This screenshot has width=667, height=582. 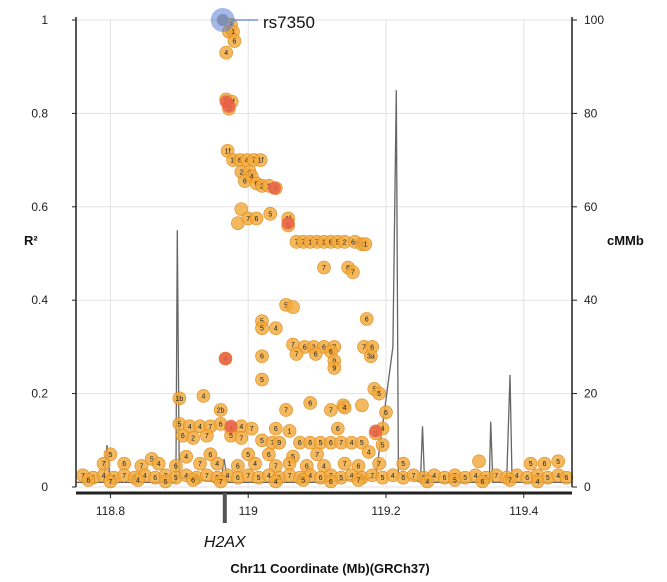 I want to click on snp-point: 1b, so click(x=179, y=398).